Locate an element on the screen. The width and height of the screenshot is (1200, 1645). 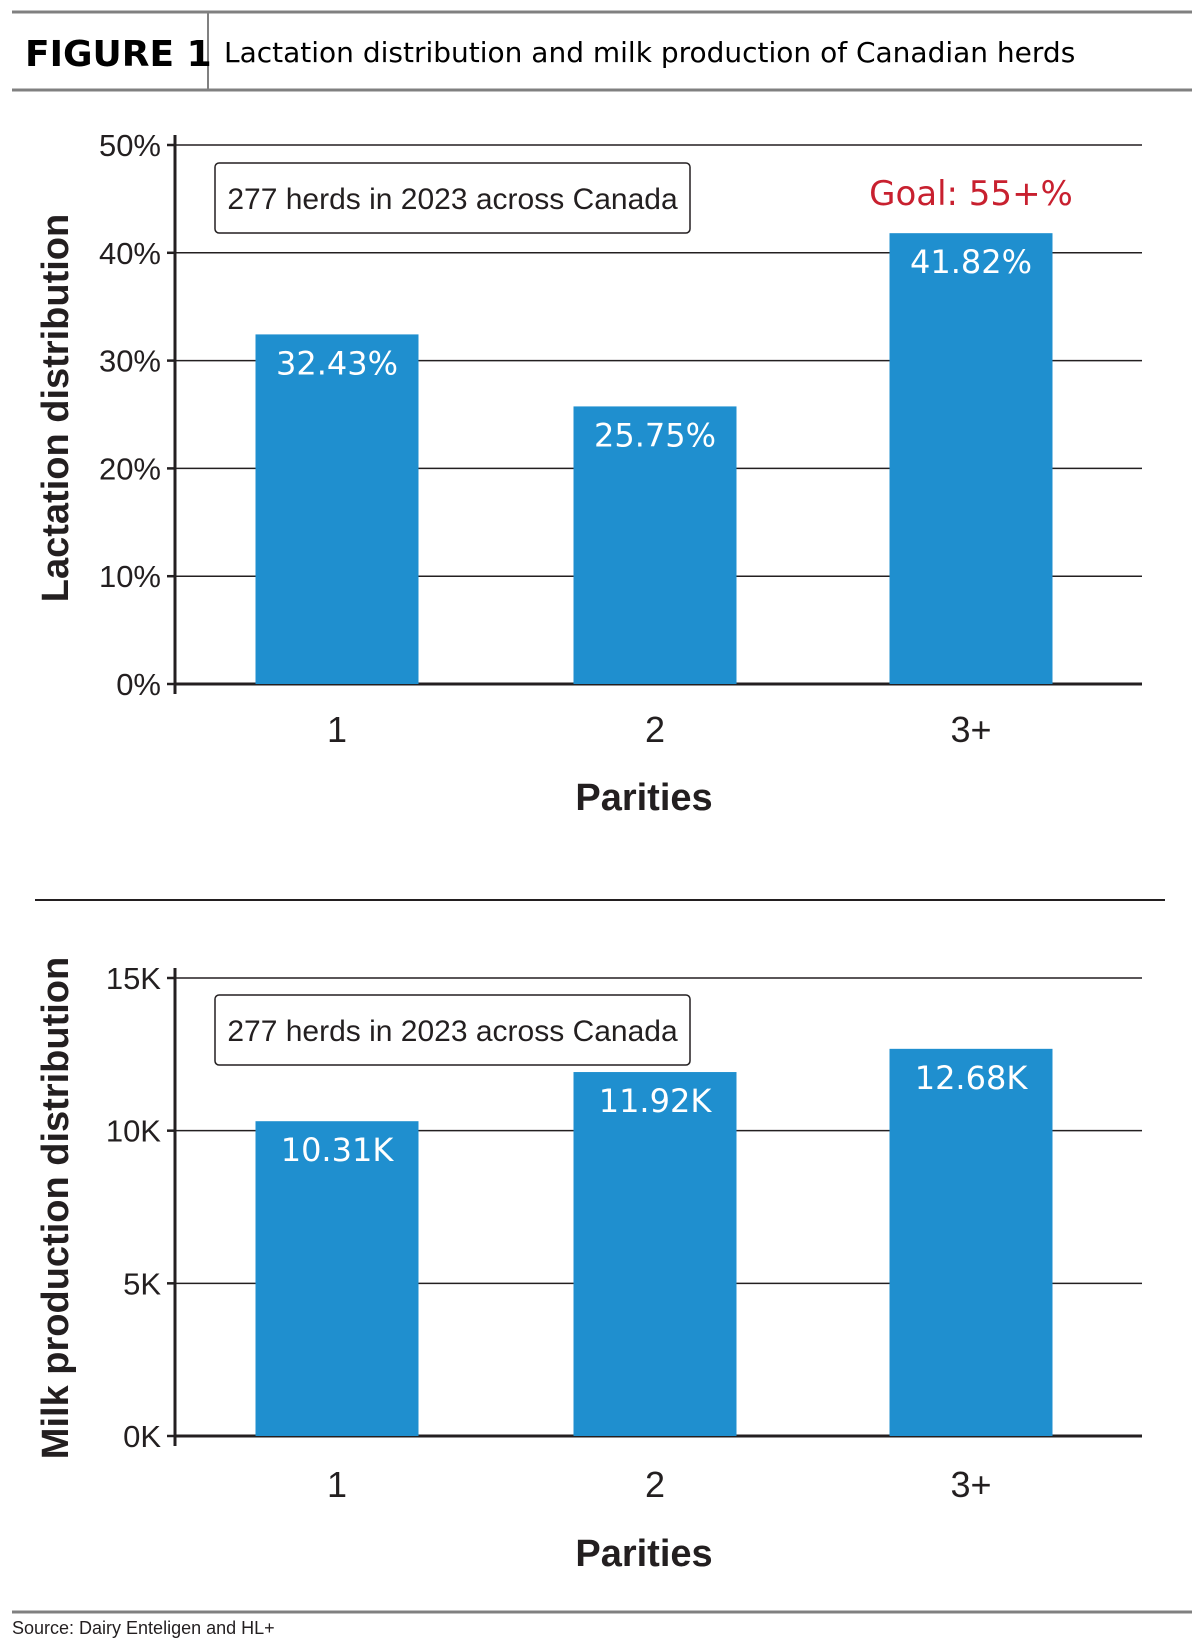
y-tick-label: 0% is located at coordinates (138, 684).